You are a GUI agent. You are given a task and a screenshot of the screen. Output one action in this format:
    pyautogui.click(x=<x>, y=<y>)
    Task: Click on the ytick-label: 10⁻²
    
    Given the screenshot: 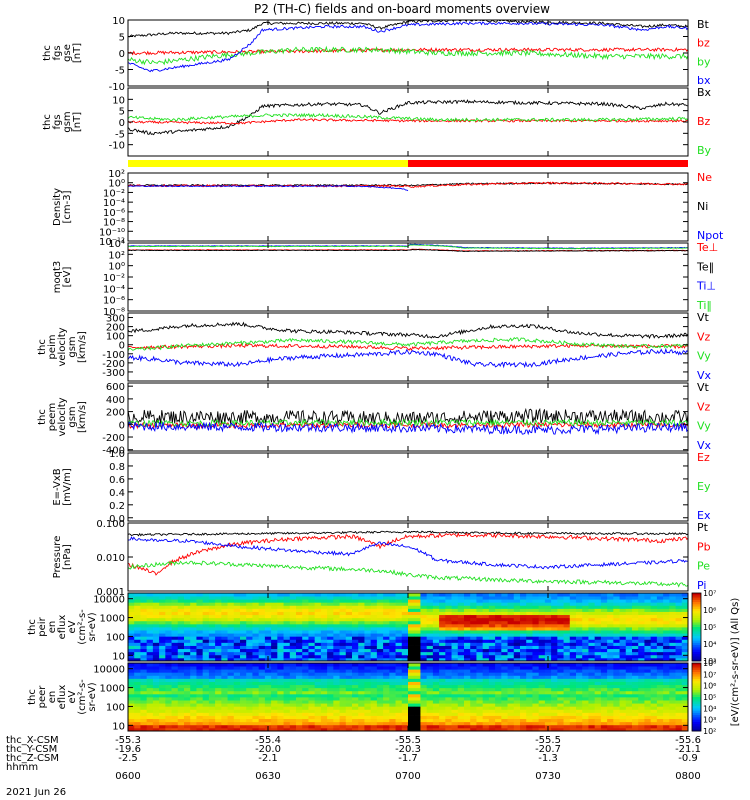 What is the action you would take?
    pyautogui.click(x=114, y=193)
    